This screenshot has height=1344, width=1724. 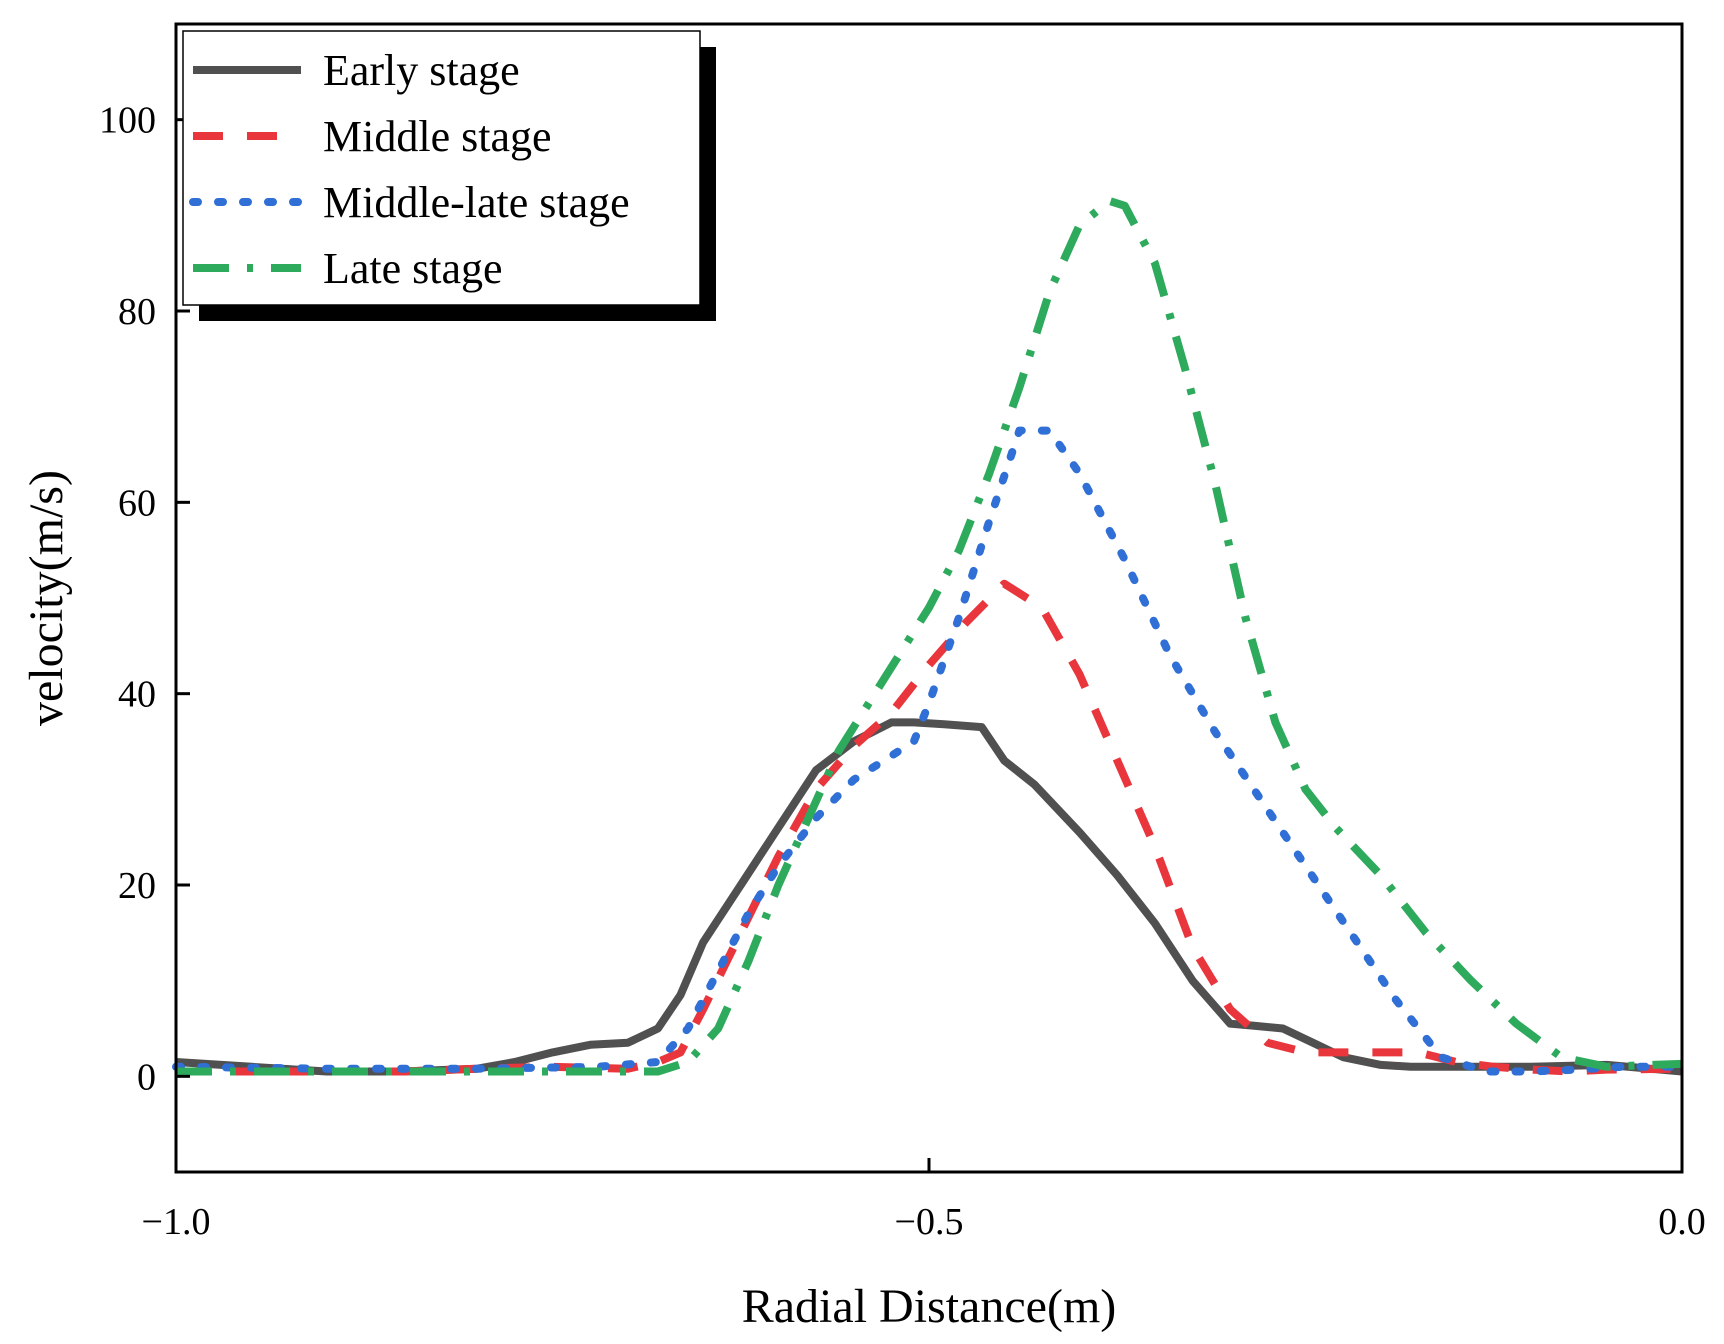 What do you see at coordinates (176, 1222) in the screenshot?
I see `x-tick-label: −1.0` at bounding box center [176, 1222].